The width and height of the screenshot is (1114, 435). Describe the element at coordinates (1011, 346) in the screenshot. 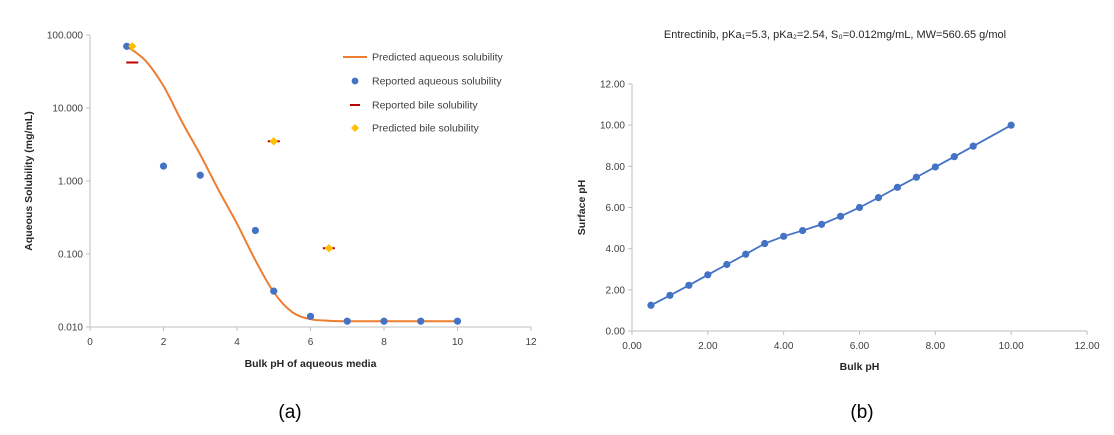

I see `x-tick-label: 10.00` at that location.